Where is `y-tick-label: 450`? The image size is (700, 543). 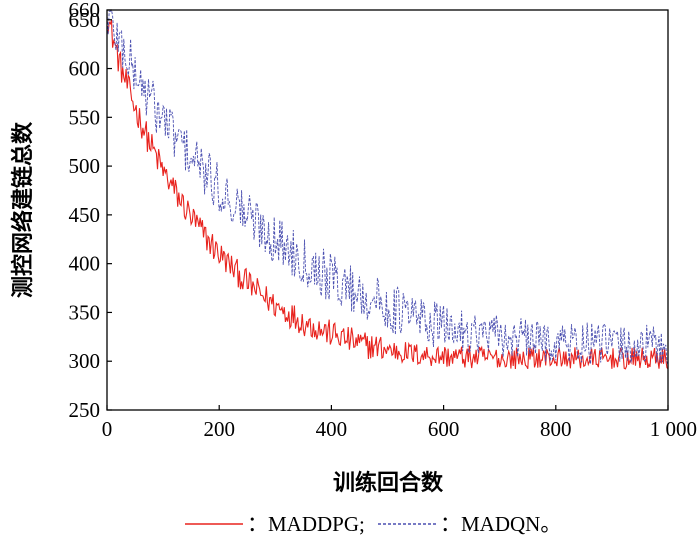
y-tick-label: 450 is located at coordinates (85, 215).